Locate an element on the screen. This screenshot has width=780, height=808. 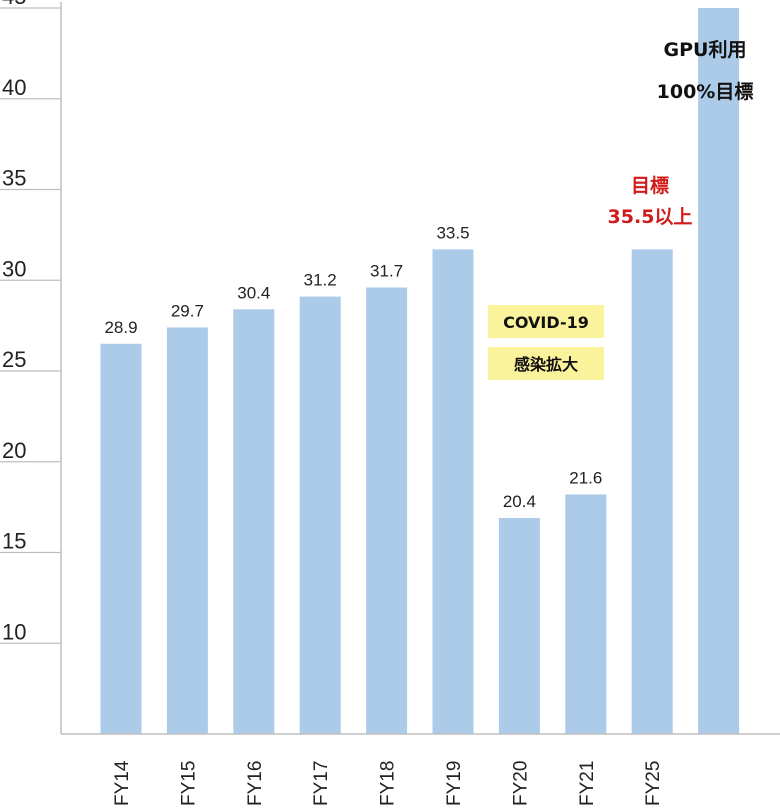
data-label: 29.7 is located at coordinates (187, 310).